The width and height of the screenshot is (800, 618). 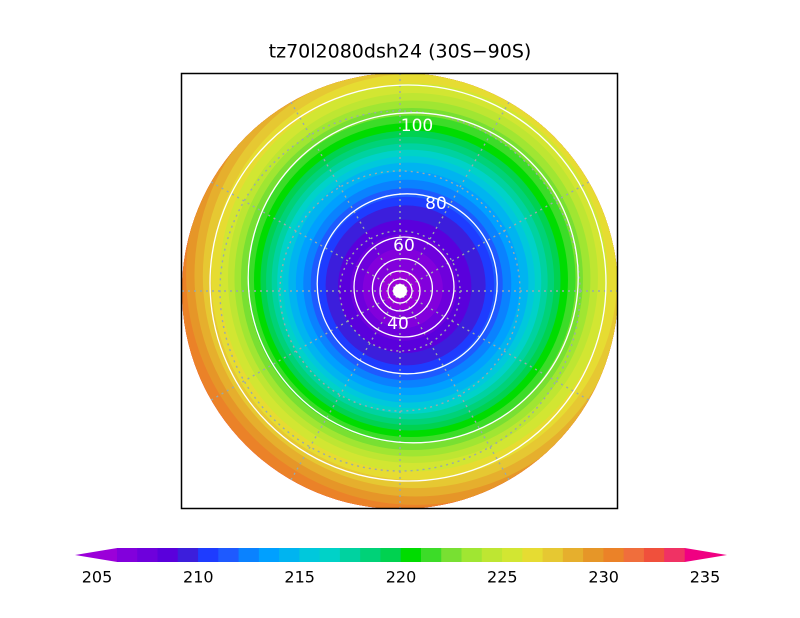 What do you see at coordinates (705, 577) in the screenshot?
I see `colorbar-label: 235` at bounding box center [705, 577].